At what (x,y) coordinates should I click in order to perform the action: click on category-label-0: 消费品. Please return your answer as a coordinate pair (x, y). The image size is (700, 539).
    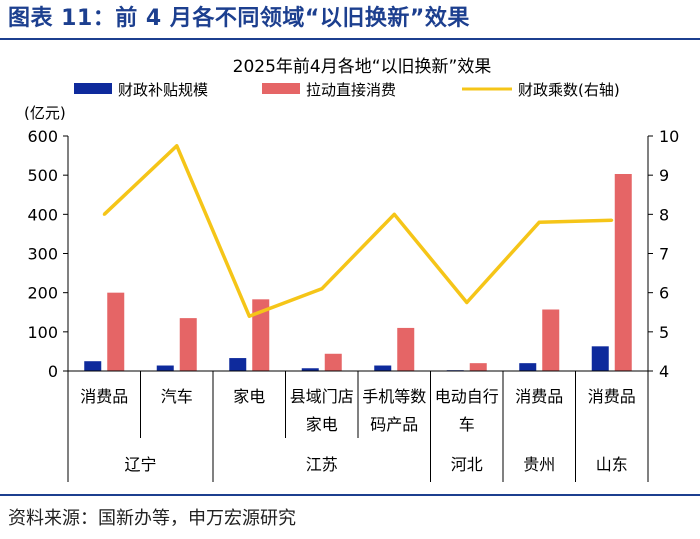
    Looking at the image, I should click on (104, 396).